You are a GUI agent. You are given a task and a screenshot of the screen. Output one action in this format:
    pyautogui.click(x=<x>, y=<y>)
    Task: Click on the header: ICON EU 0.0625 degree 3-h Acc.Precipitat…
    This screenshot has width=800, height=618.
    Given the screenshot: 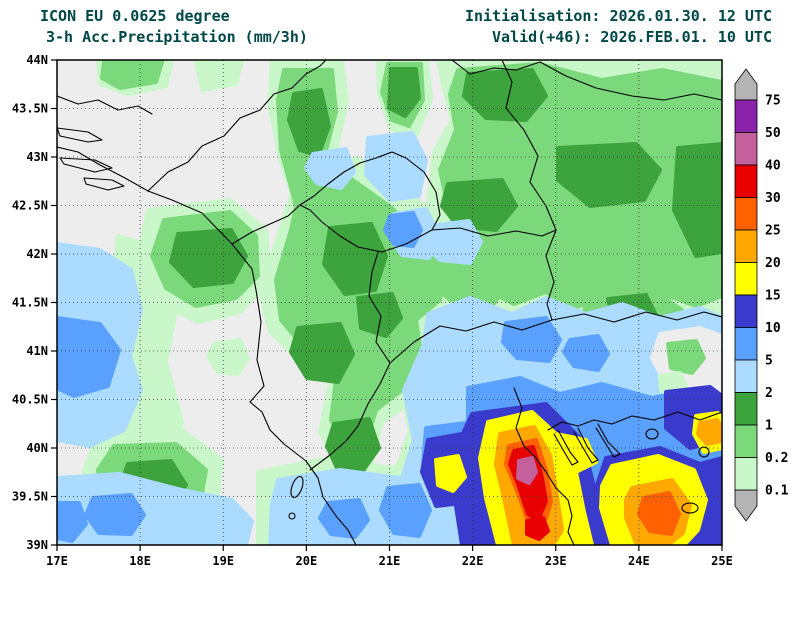 What is the action you would take?
    pyautogui.click(x=406, y=27)
    